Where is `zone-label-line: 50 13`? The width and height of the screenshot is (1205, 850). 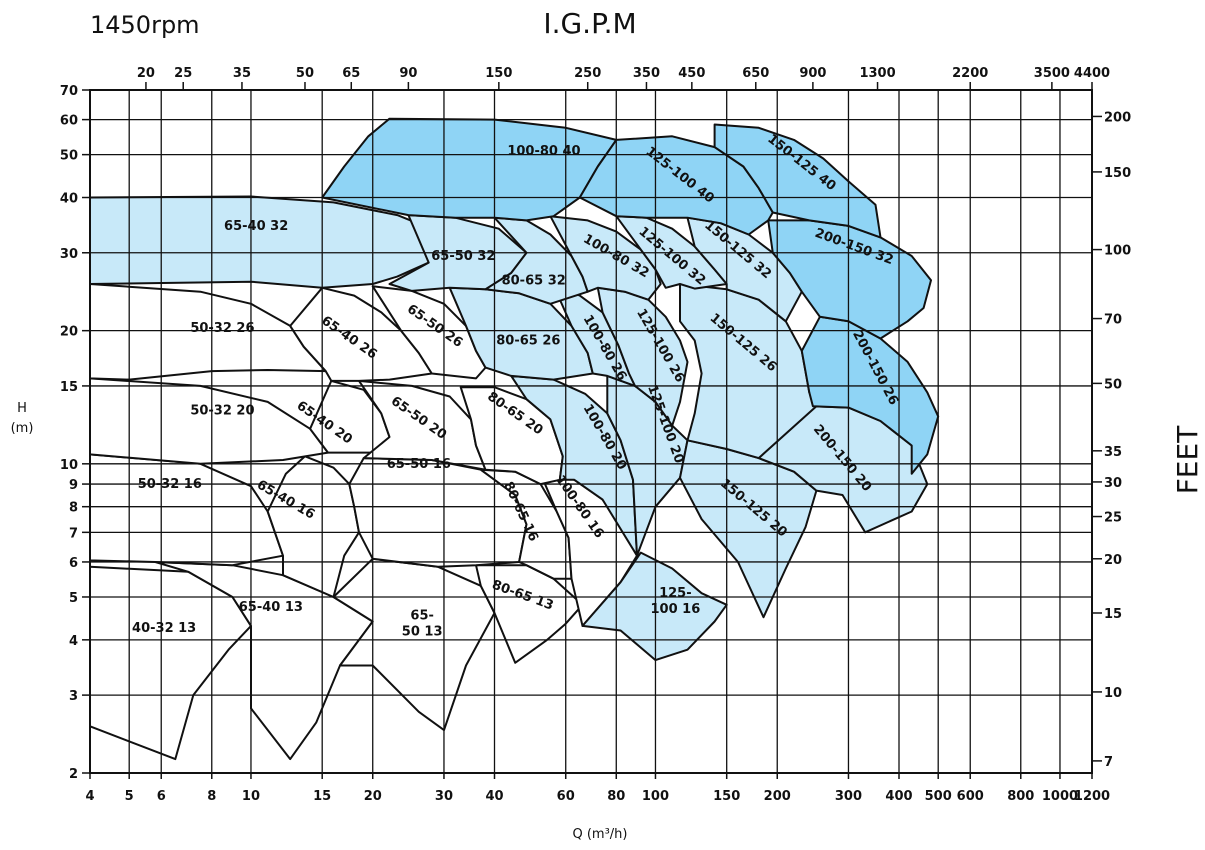
zone-label-line: 50 13 is located at coordinates (422, 631).